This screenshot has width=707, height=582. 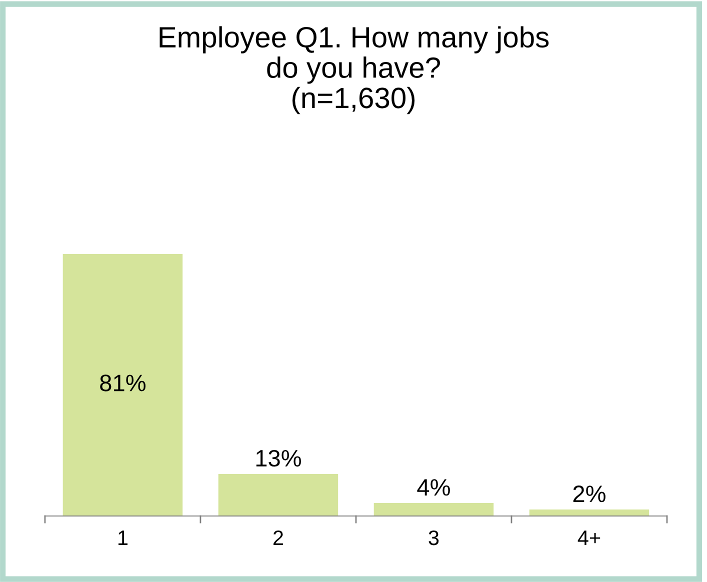 What do you see at coordinates (123, 537) in the screenshot?
I see `x-tick-label: 1` at bounding box center [123, 537].